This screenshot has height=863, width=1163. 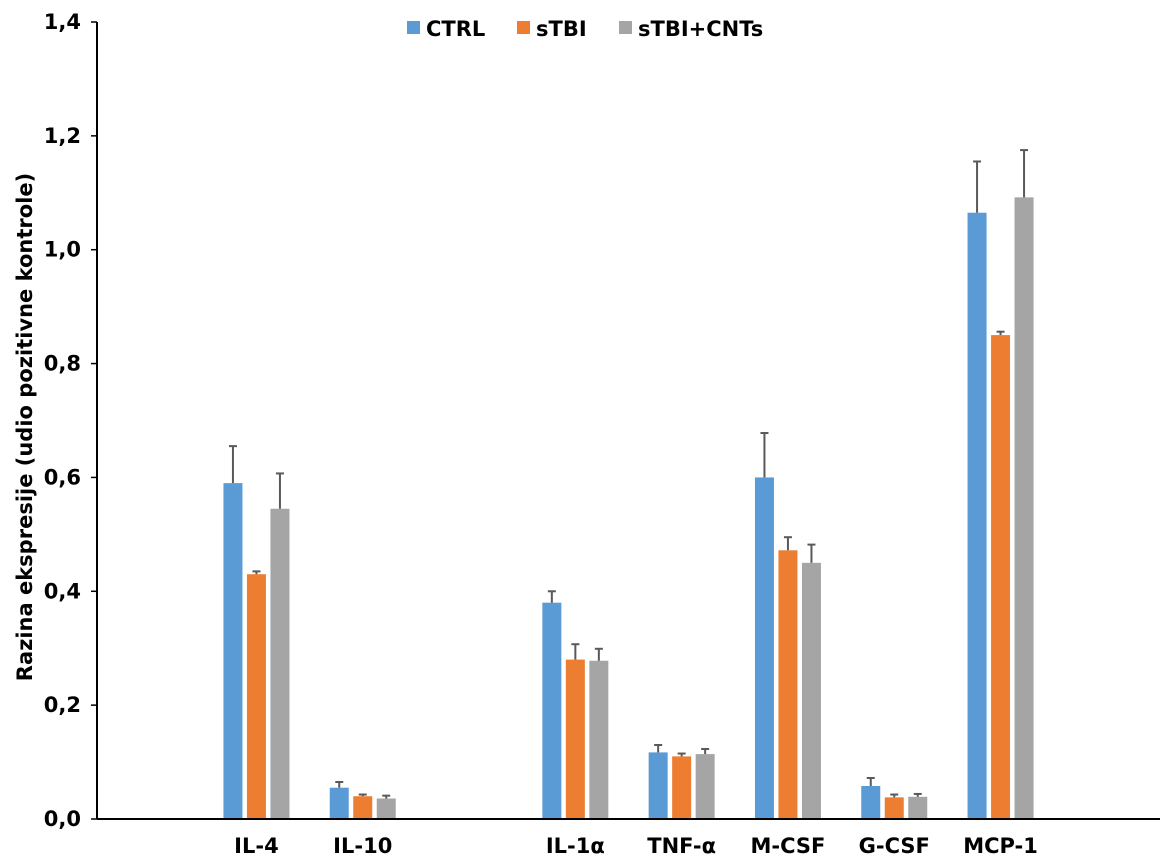 What do you see at coordinates (681, 846) in the screenshot?
I see `x-tick-label: TNF-α` at bounding box center [681, 846].